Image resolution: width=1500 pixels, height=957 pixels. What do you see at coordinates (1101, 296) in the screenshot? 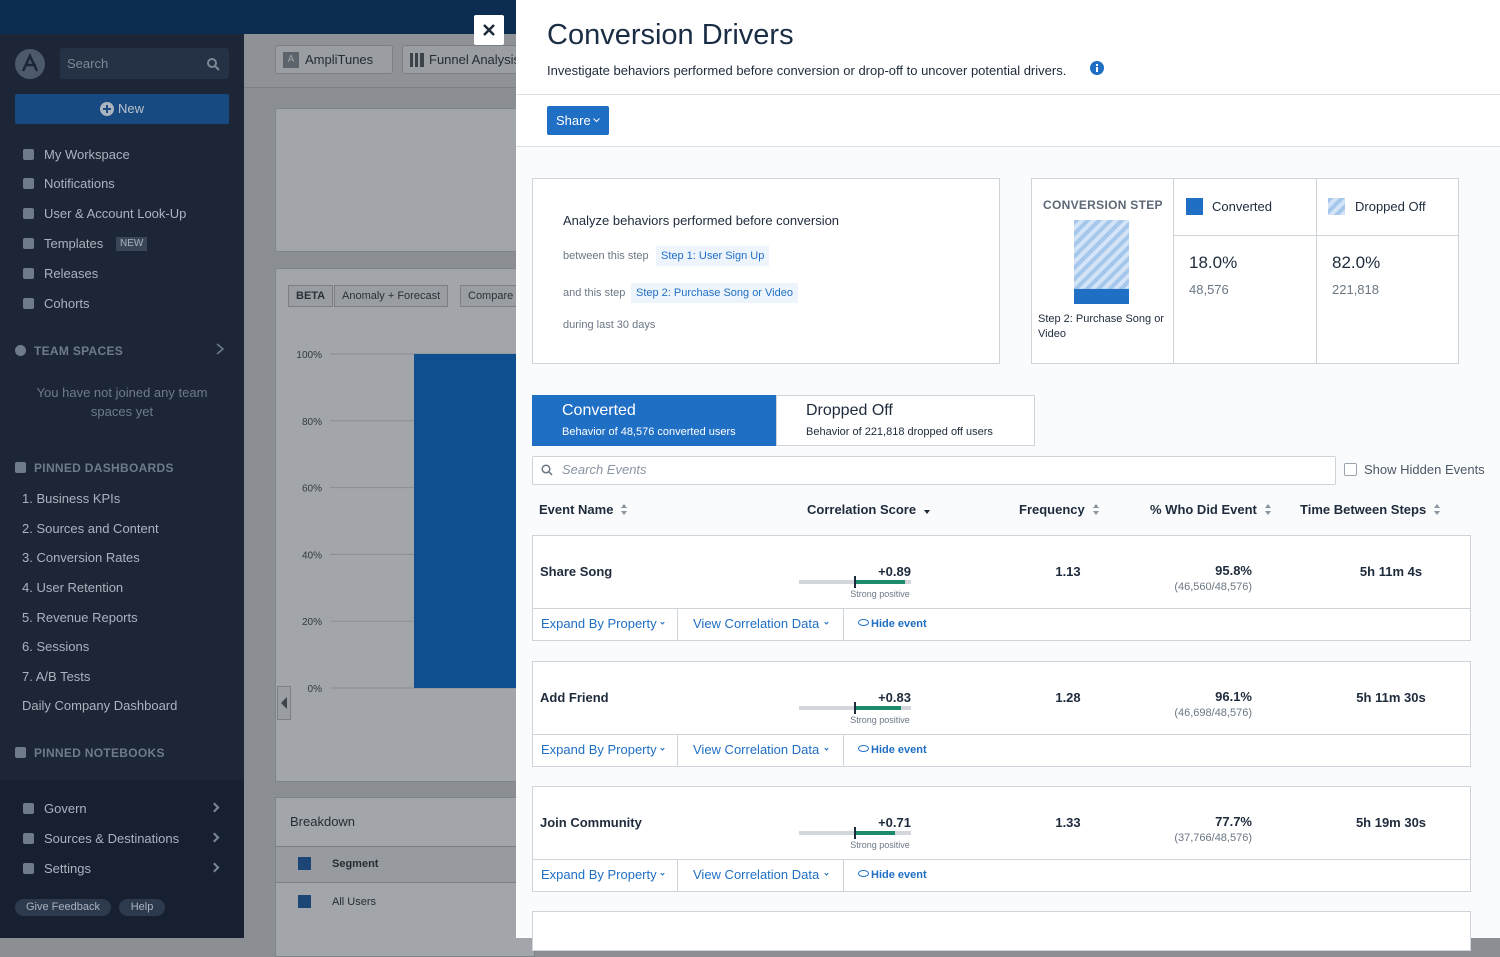
I see `converted-bar` at bounding box center [1101, 296].